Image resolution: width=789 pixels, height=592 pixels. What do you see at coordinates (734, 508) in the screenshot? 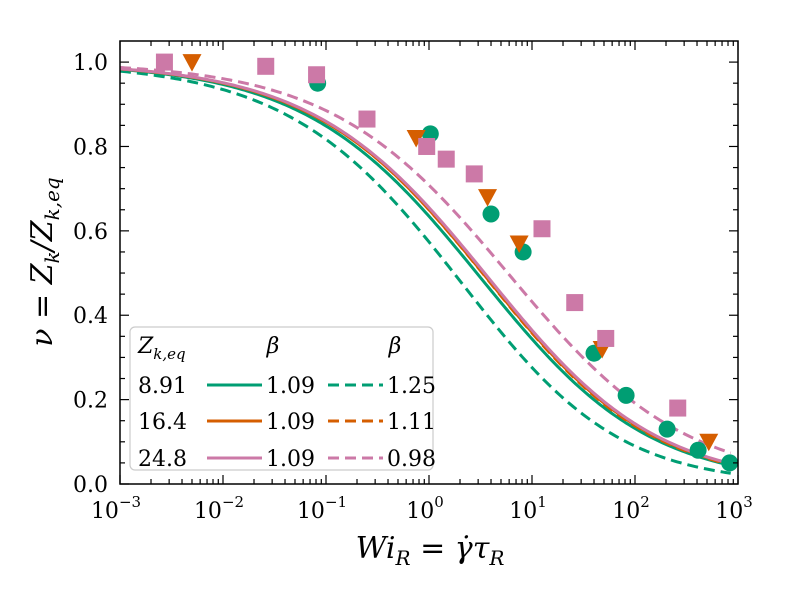
I see `x-tick-label: 10³` at bounding box center [734, 508].